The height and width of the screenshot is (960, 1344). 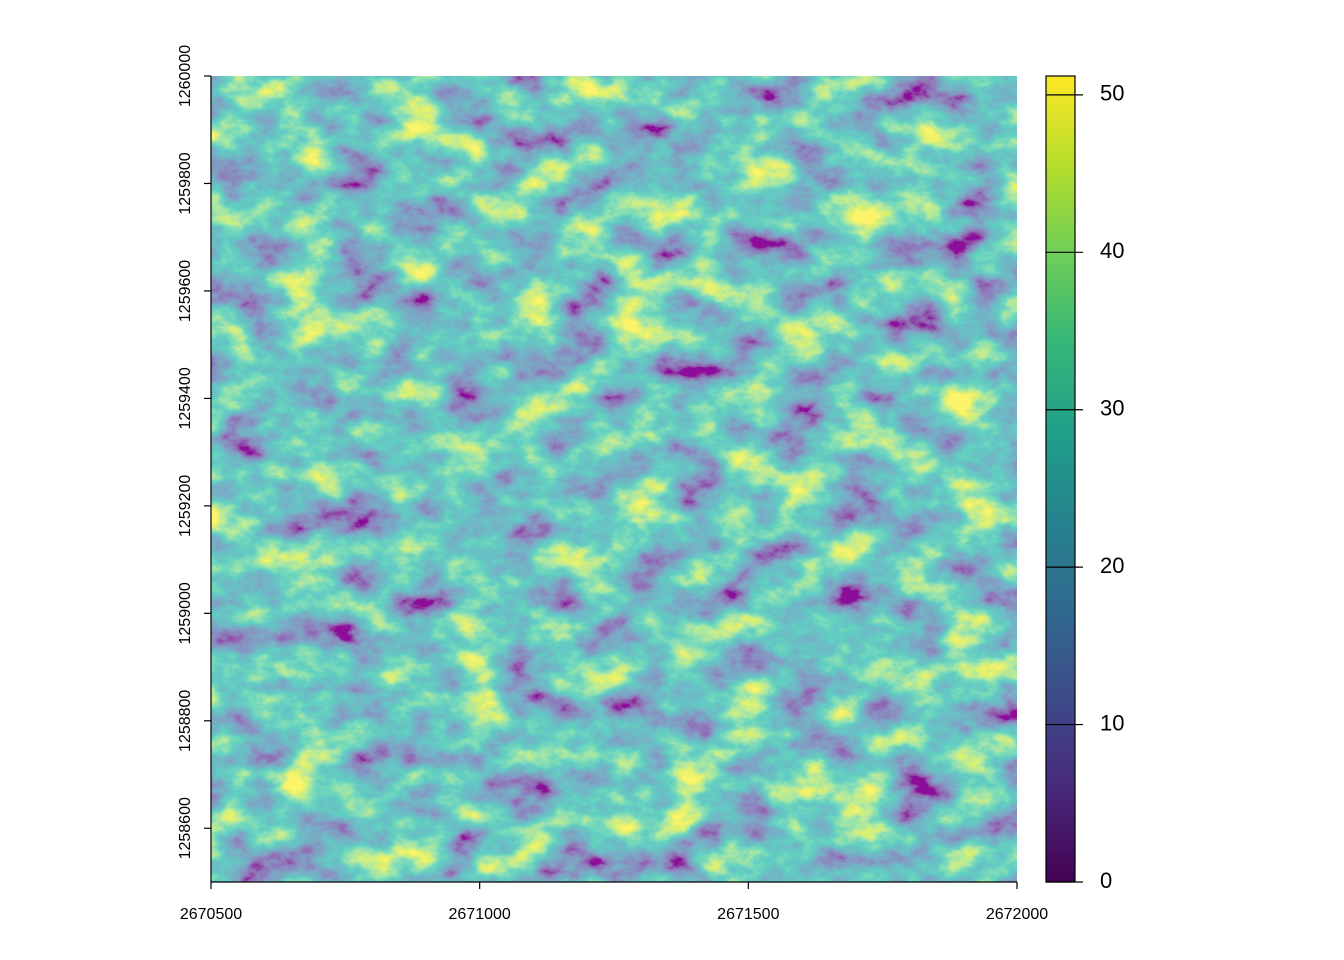 I want to click on y-tick-label: 1259600, so click(x=185, y=291).